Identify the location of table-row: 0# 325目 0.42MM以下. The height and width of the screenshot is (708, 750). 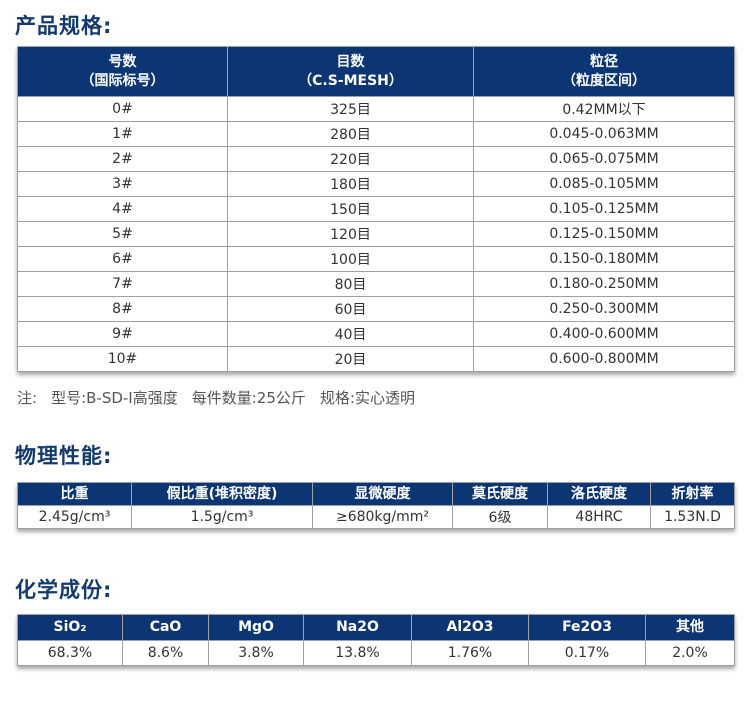
(376, 109).